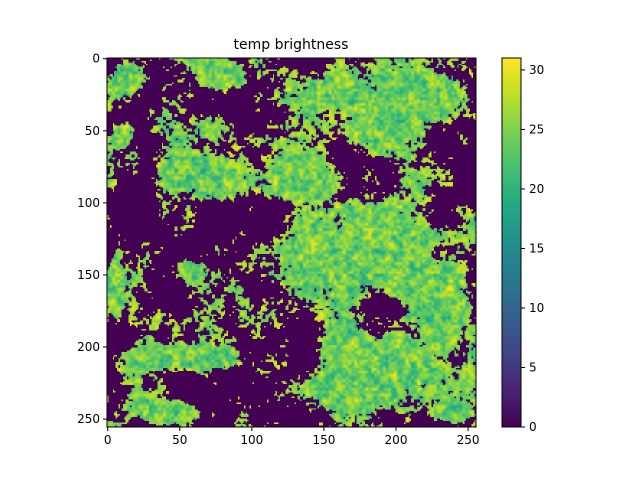  I want to click on y-tick-label: 250, so click(88, 419).